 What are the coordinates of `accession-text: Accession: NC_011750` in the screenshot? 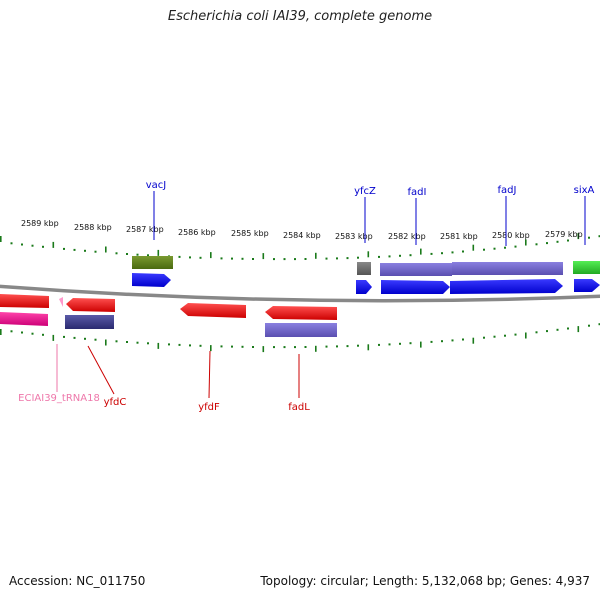 It's located at (77, 581).